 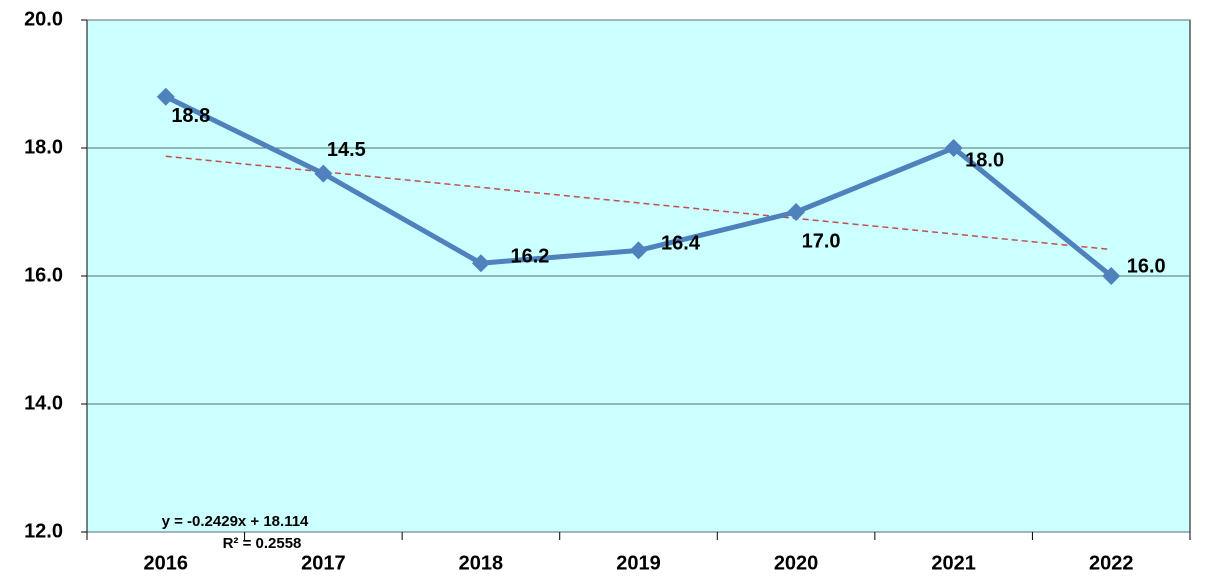 I want to click on data-label: 18.0, so click(x=984, y=160).